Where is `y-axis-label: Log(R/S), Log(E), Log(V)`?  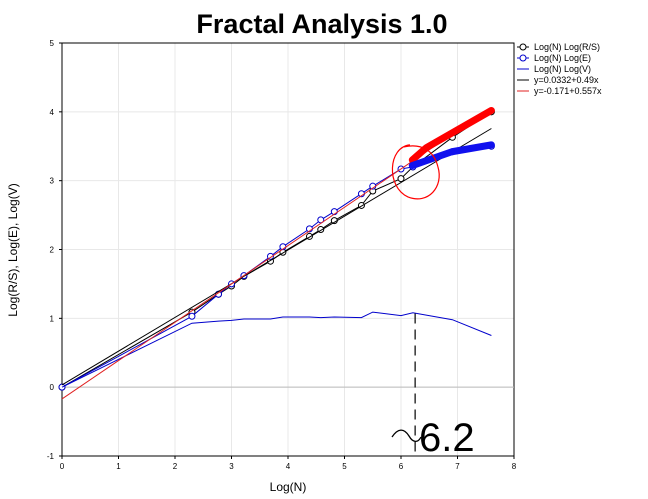 y-axis-label: Log(R/S), Log(E), Log(V) is located at coordinates (13, 249).